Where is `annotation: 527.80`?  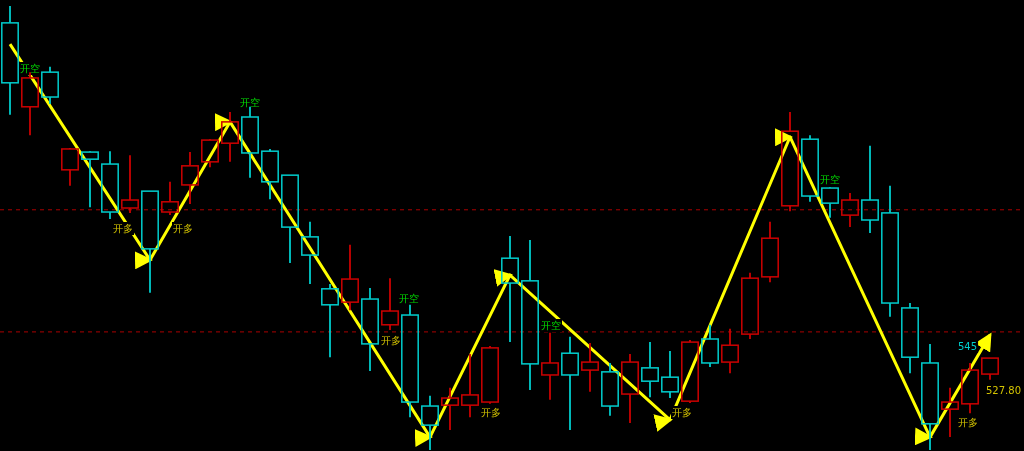
annotation: 527.80 is located at coordinates (1003, 390).